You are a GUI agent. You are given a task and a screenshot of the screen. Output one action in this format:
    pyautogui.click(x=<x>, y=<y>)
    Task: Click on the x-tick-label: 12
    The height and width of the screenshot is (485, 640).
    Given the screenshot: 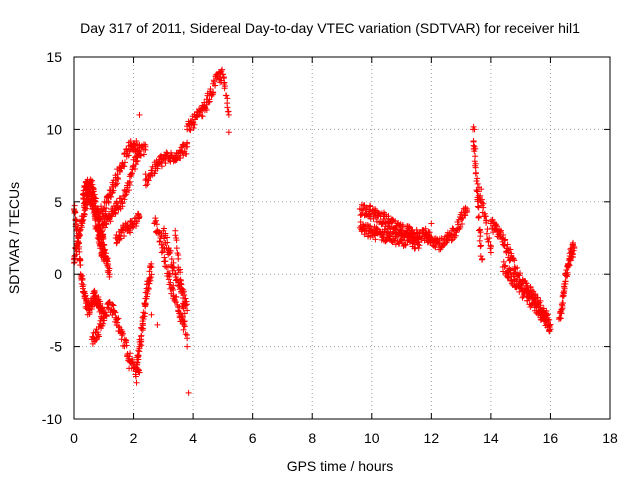 What is the action you would take?
    pyautogui.click(x=432, y=438)
    